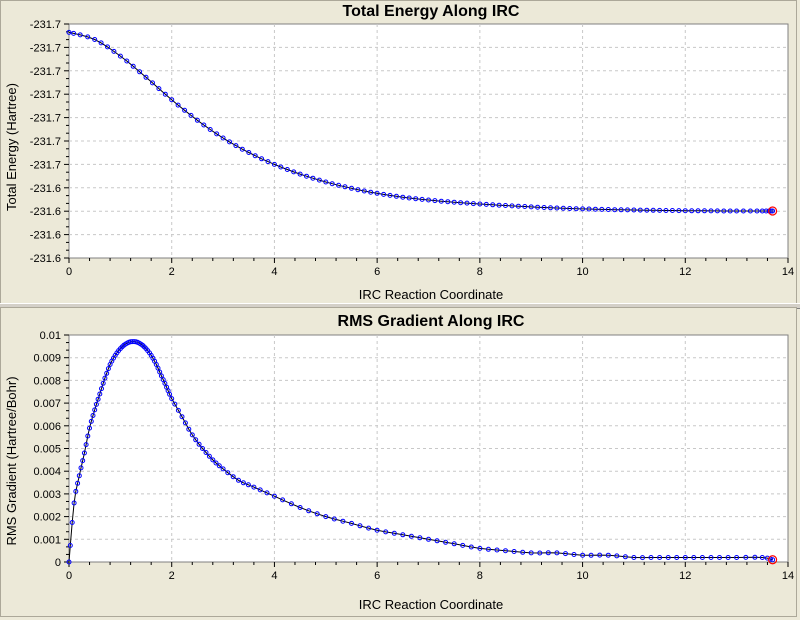  Describe the element at coordinates (58, 563) in the screenshot. I see `y-tick-label: 0` at that location.